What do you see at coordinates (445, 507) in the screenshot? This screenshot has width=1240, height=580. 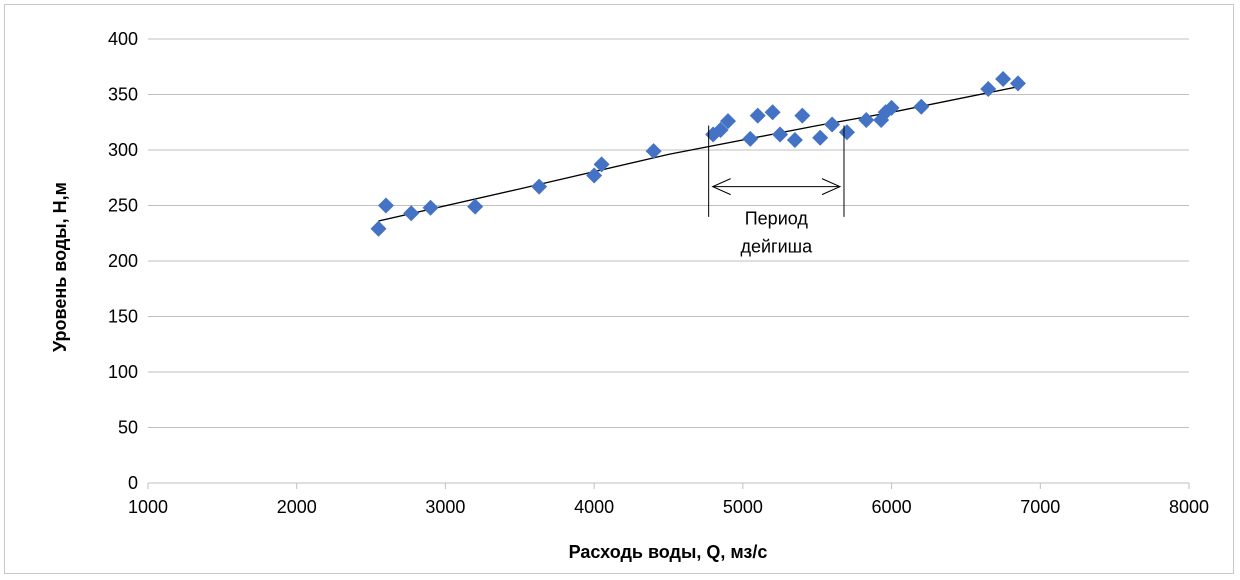 I see `x-tick-label: 3000` at bounding box center [445, 507].